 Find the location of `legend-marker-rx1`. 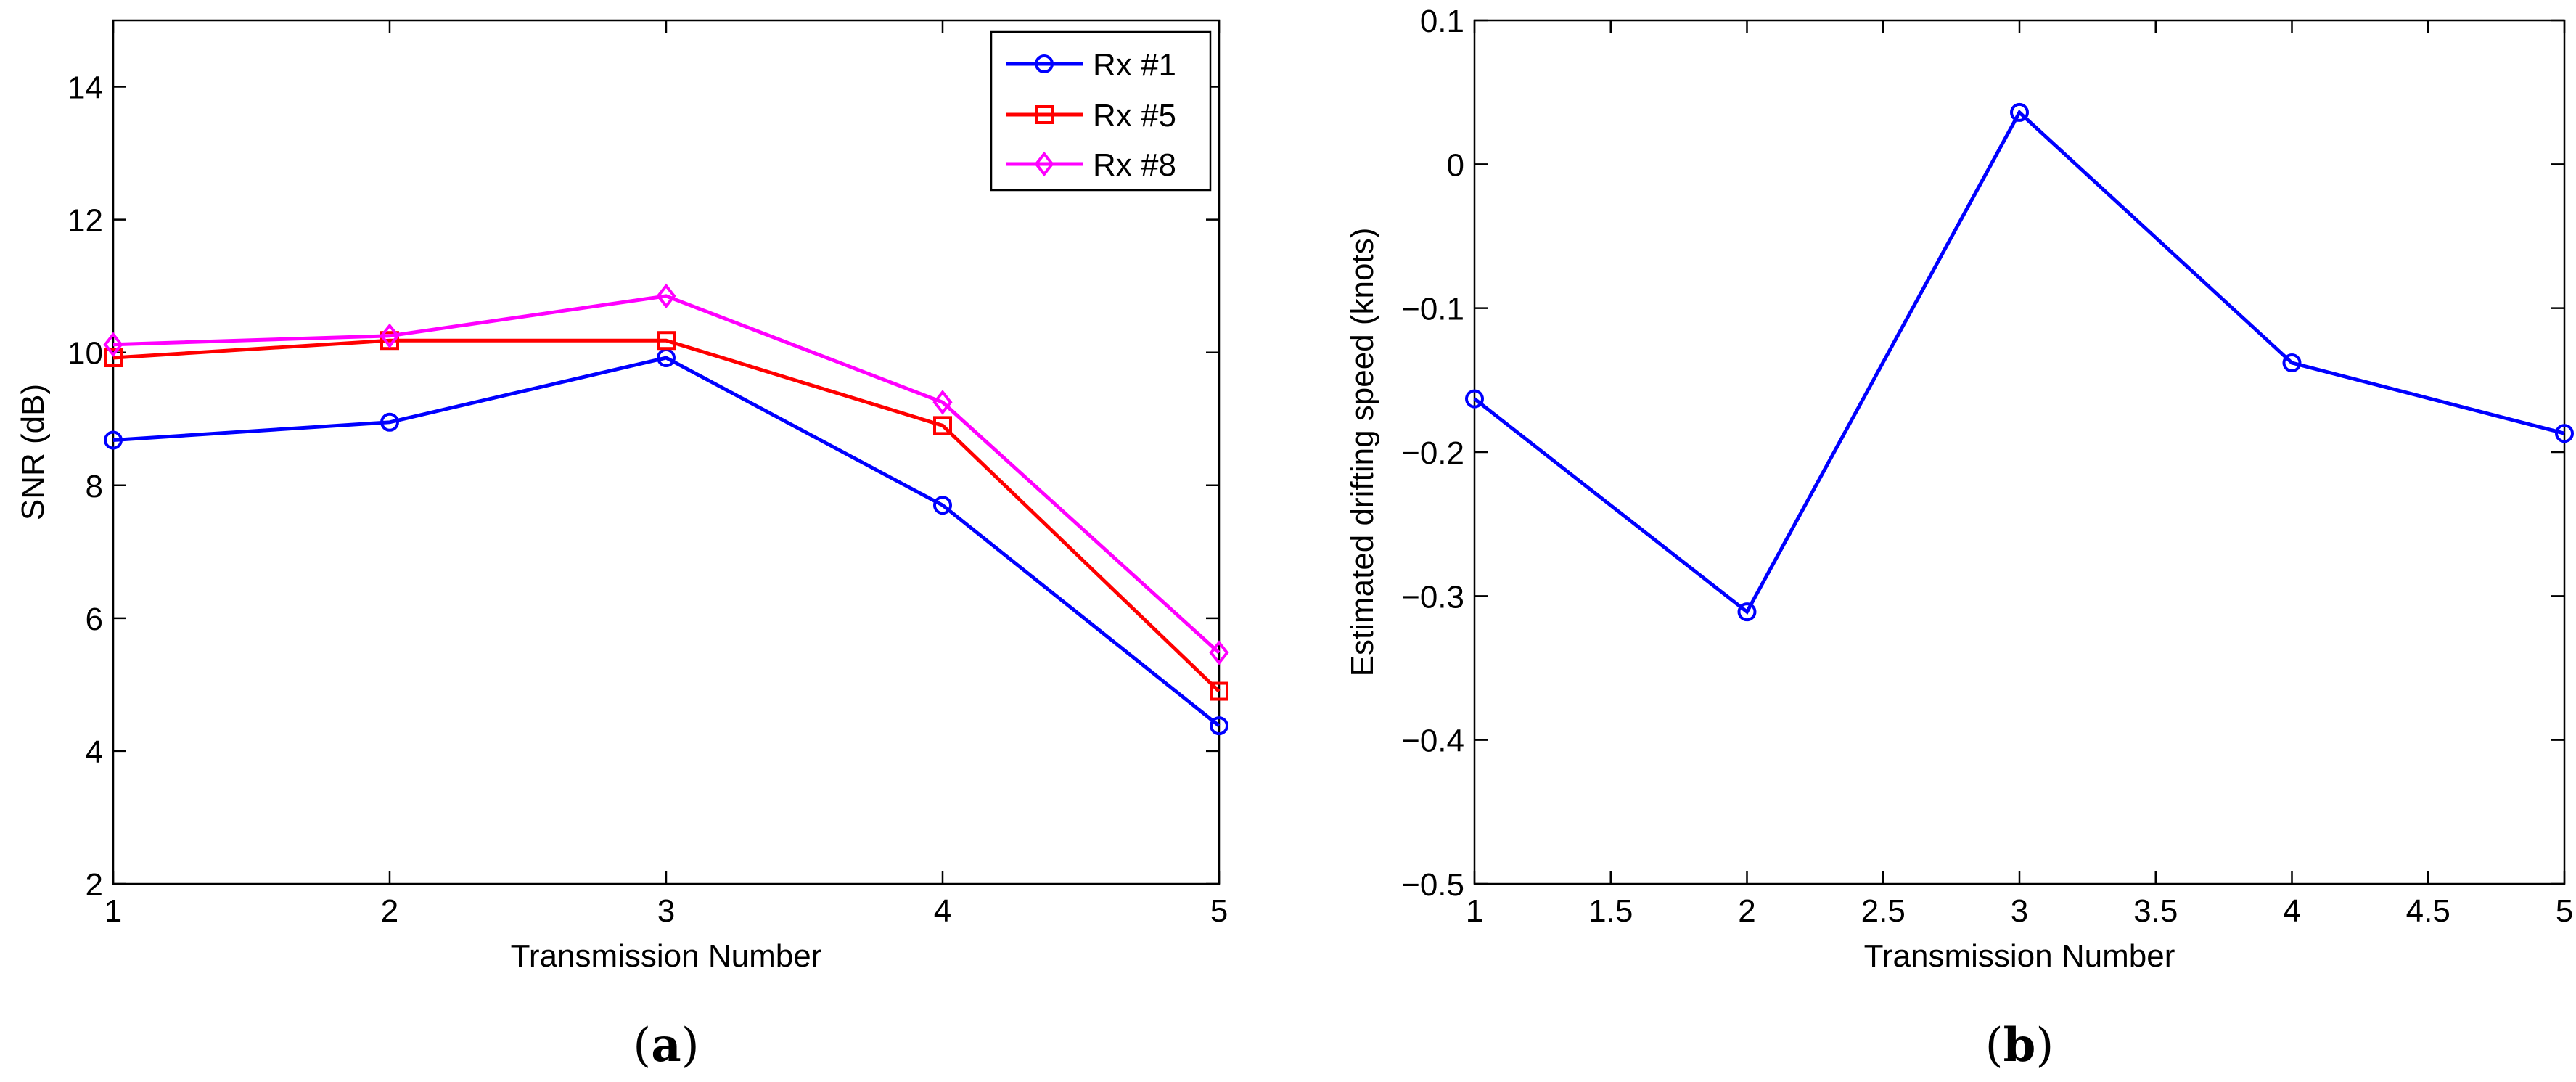

legend-marker-rx1 is located at coordinates (1044, 64).